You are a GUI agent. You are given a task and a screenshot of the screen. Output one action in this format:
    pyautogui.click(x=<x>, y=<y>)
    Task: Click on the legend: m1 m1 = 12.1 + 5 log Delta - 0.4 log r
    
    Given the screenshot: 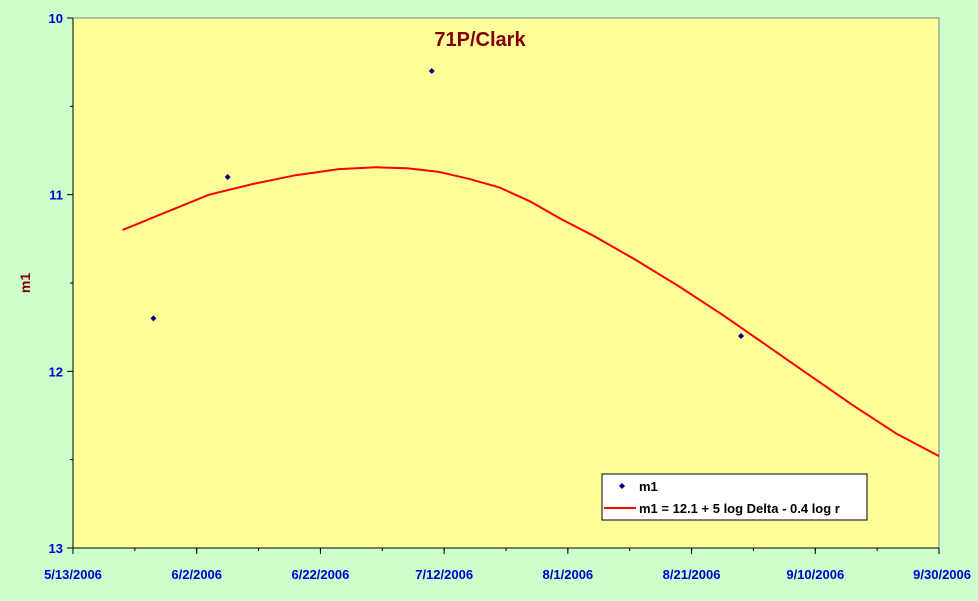 What is the action you would take?
    pyautogui.click(x=734, y=497)
    